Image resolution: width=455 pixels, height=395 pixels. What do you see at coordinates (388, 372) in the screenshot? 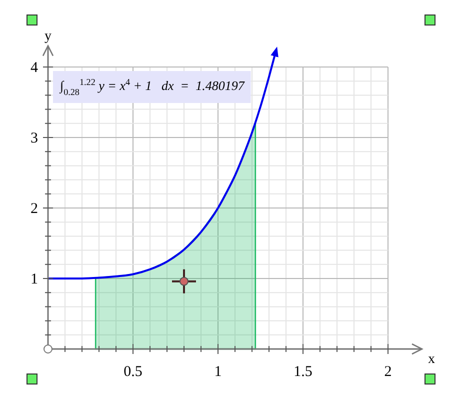
I see `x-tick-label: 2` at bounding box center [388, 372].